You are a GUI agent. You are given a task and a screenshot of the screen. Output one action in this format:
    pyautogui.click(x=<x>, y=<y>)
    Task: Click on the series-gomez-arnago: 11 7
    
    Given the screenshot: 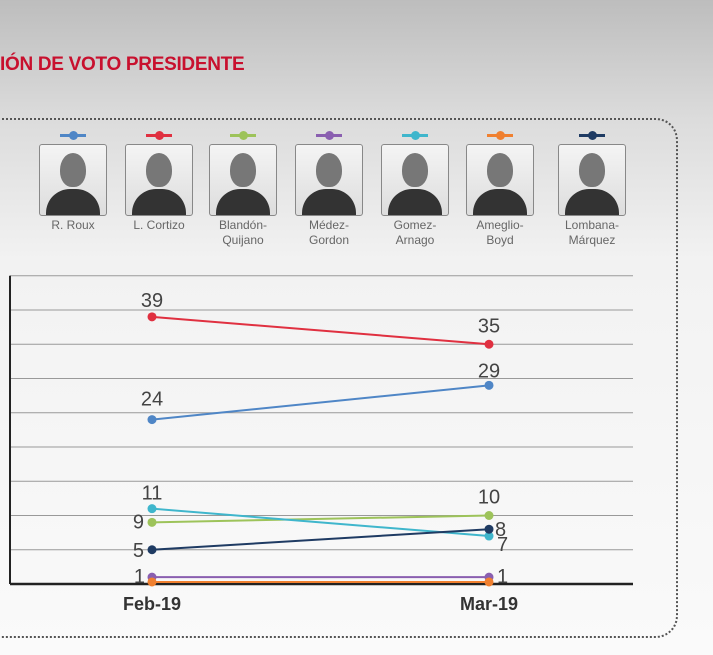 What is the action you would take?
    pyautogui.click(x=325, y=519)
    